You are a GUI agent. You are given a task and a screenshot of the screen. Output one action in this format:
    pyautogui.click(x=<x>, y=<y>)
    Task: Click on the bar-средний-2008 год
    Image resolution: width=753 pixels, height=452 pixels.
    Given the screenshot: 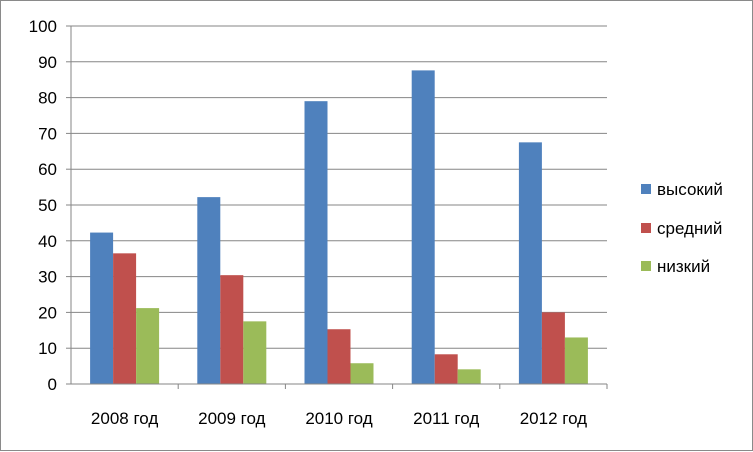 What is the action you would take?
    pyautogui.click(x=125, y=318)
    